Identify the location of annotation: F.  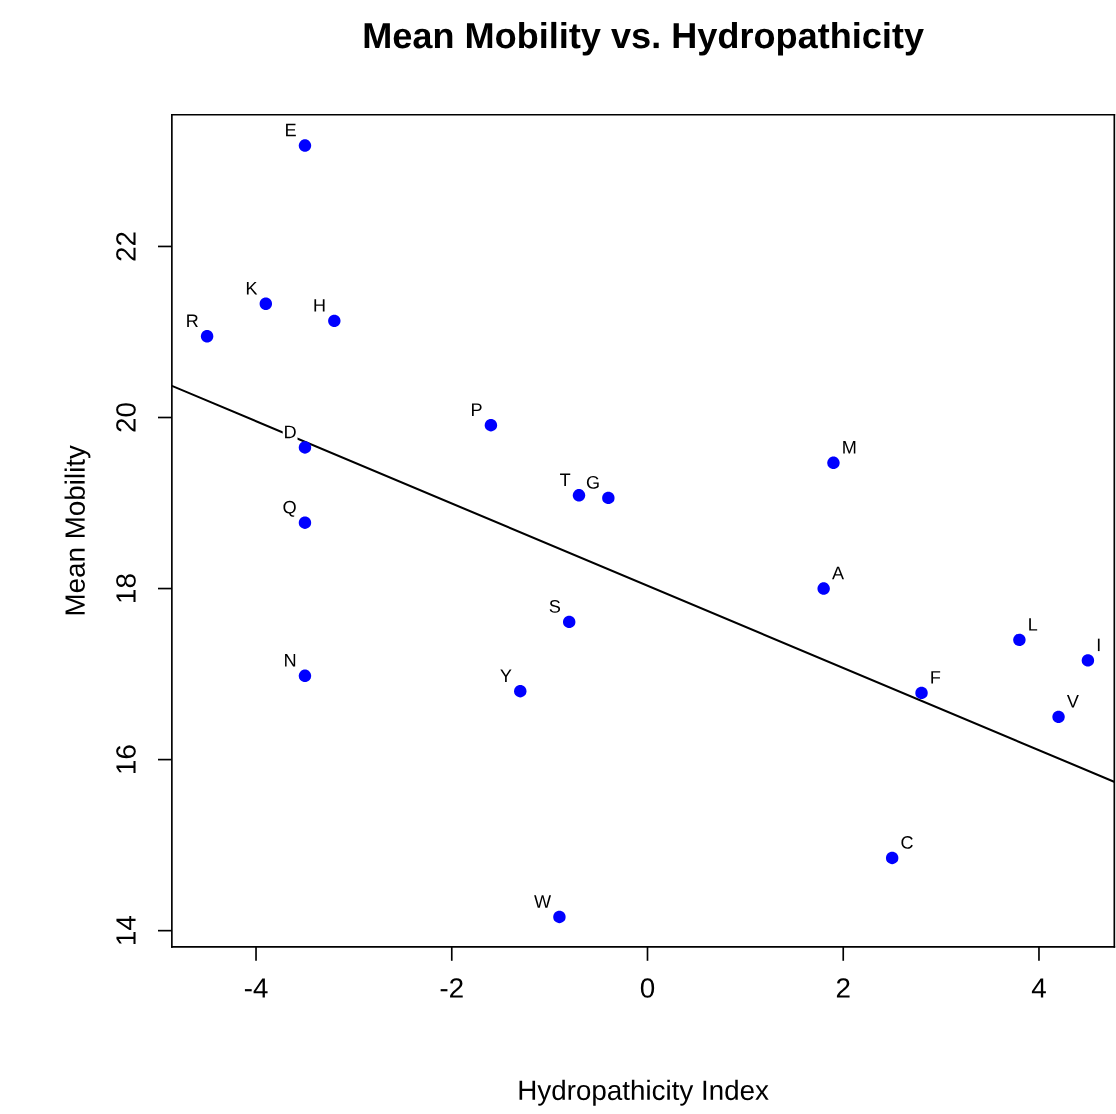
(936, 677).